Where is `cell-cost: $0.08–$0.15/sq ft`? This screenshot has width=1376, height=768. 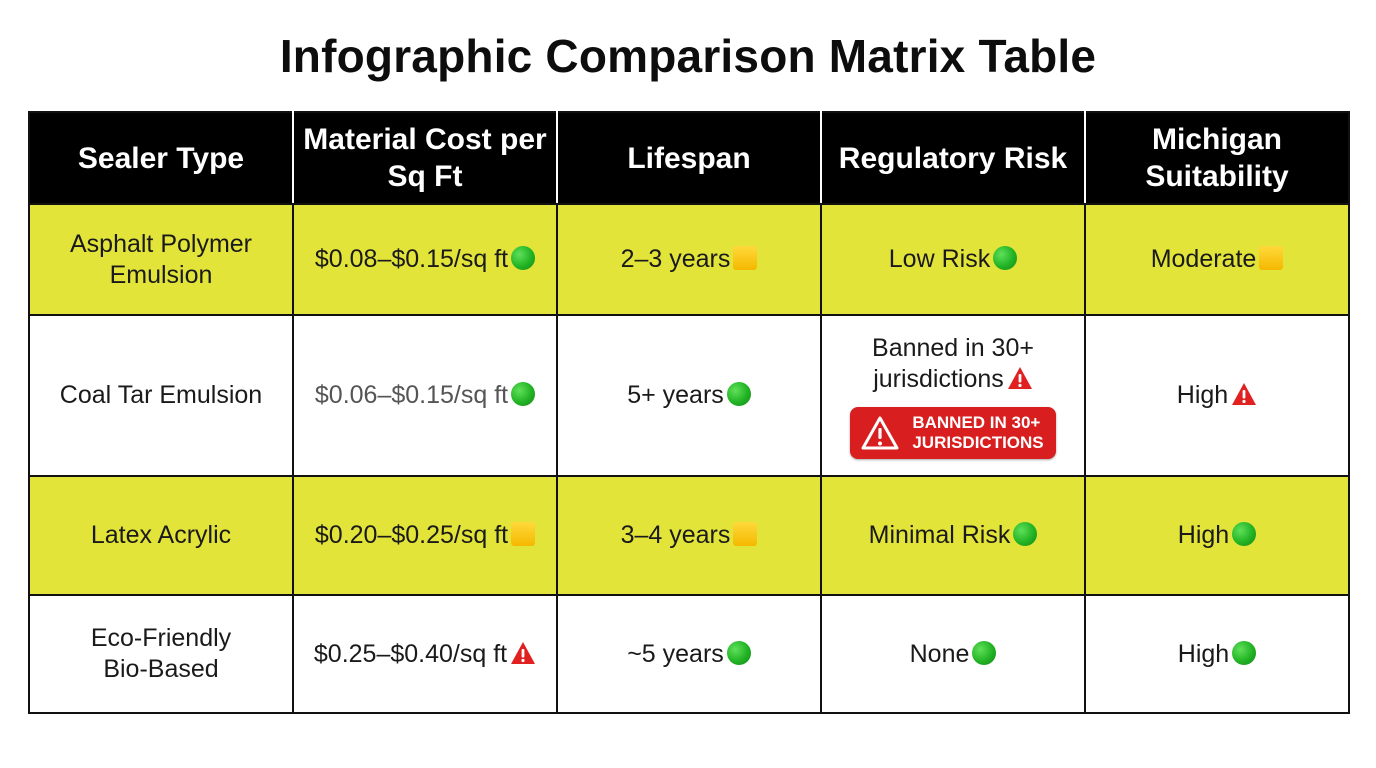 cell-cost: $0.08–$0.15/sq ft is located at coordinates (425, 259).